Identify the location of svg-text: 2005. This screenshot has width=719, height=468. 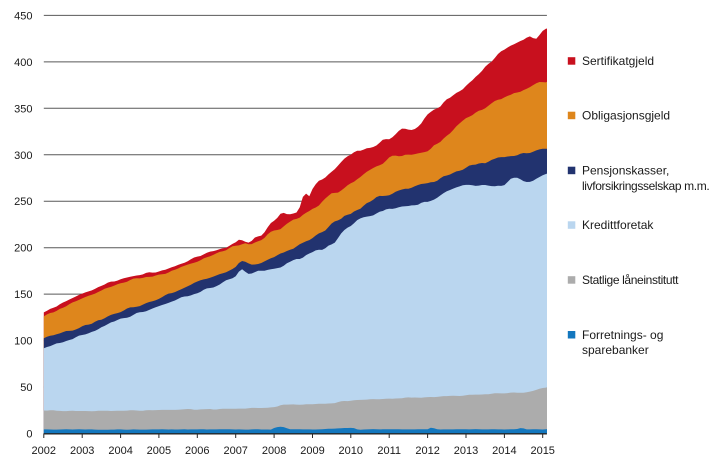
(159, 451).